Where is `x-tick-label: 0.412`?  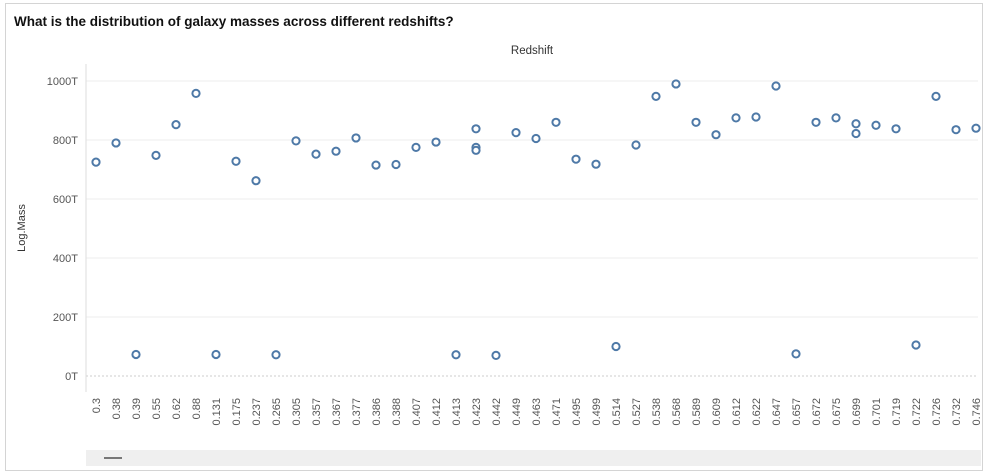 x-tick-label: 0.412 is located at coordinates (437, 412).